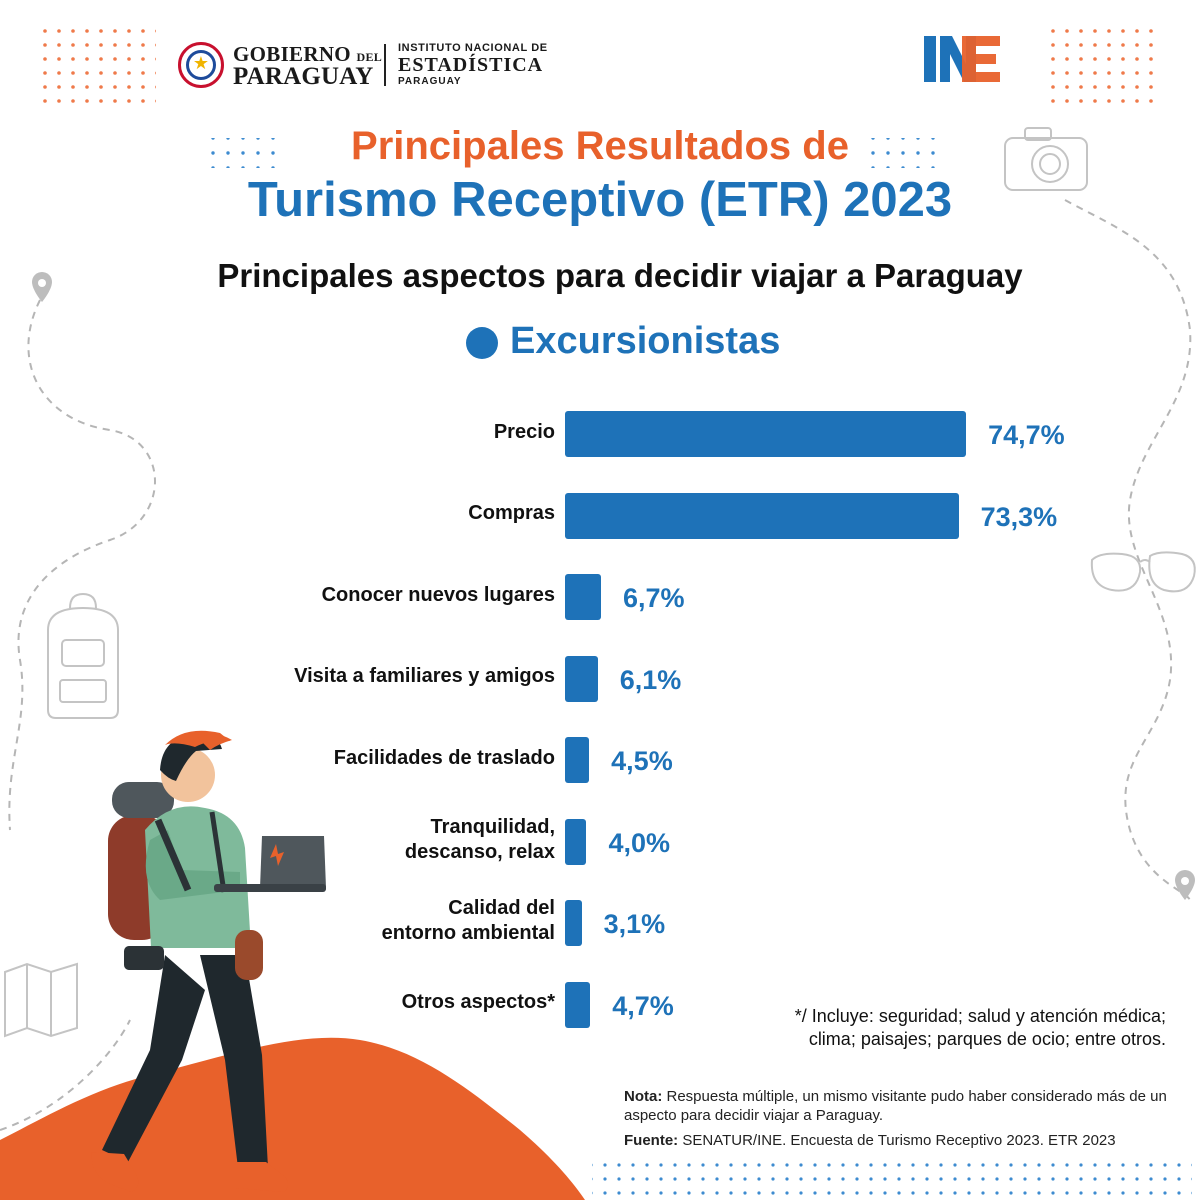 This screenshot has width=1200, height=1200. What do you see at coordinates (479, 839) in the screenshot?
I see `category-label: Tranquilidad, descanso, relax` at bounding box center [479, 839].